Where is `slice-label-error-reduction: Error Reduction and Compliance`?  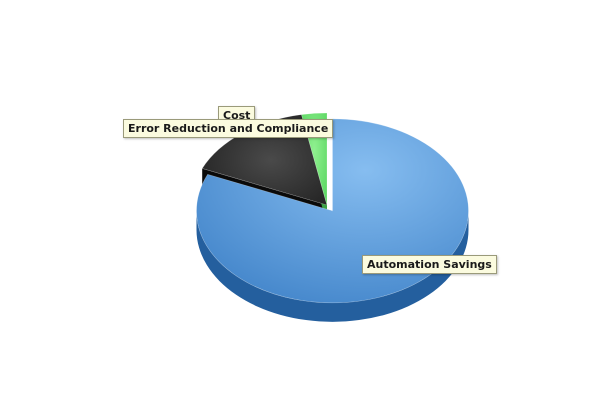 slice-label-error-reduction: Error Reduction and Compliance is located at coordinates (228, 128).